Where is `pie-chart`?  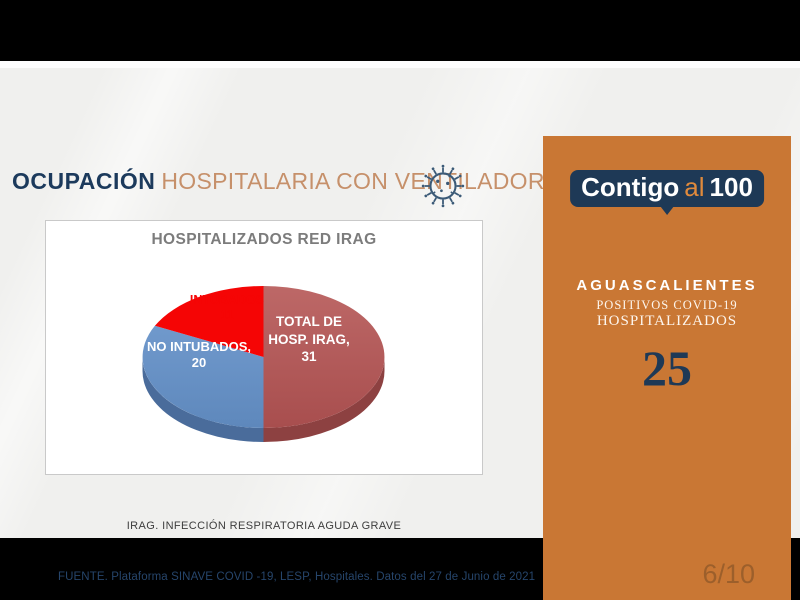
pie-chart is located at coordinates (263, 364).